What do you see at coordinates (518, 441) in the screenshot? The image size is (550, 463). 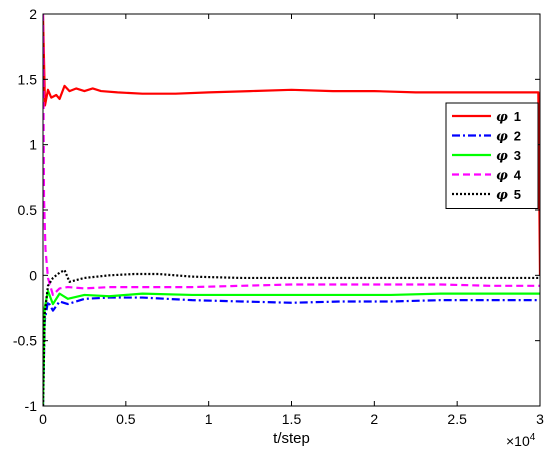 I see `x-multiplier-base: ×10` at bounding box center [518, 441].